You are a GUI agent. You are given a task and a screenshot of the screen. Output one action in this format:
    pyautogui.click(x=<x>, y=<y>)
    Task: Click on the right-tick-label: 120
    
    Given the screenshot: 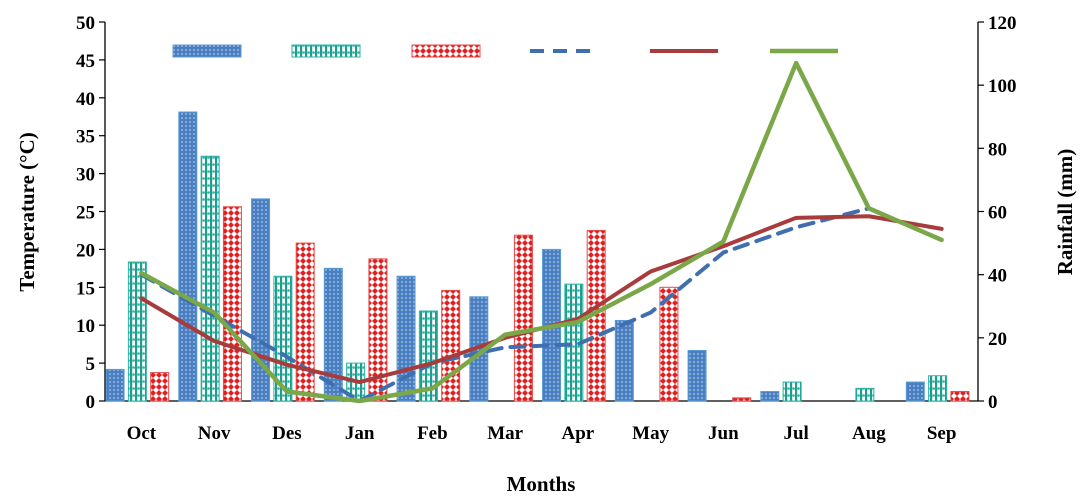 What is the action you would take?
    pyautogui.click(x=1002, y=23)
    